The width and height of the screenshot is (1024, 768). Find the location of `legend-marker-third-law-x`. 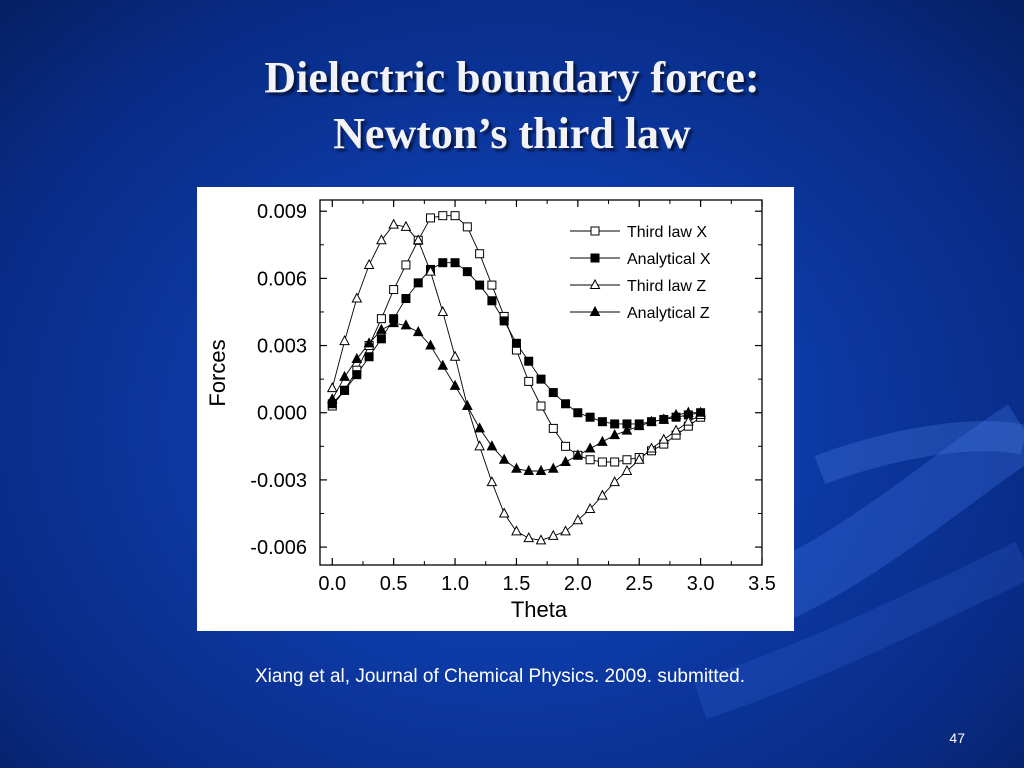

legend-marker-third-law-x is located at coordinates (595, 231).